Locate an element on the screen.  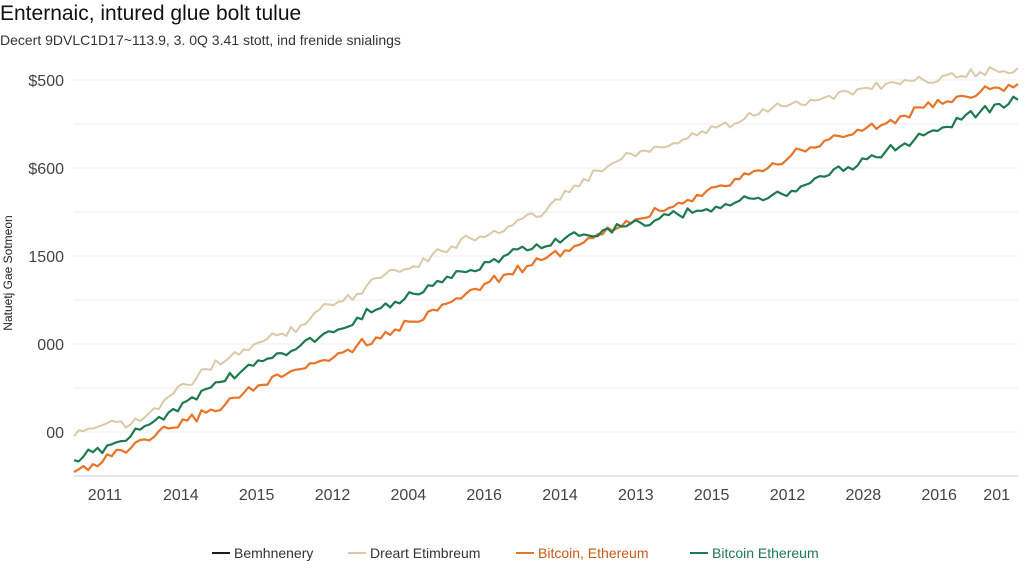
chart-title: Enternaic, intured glue bolt tulue is located at coordinates (151, 13).